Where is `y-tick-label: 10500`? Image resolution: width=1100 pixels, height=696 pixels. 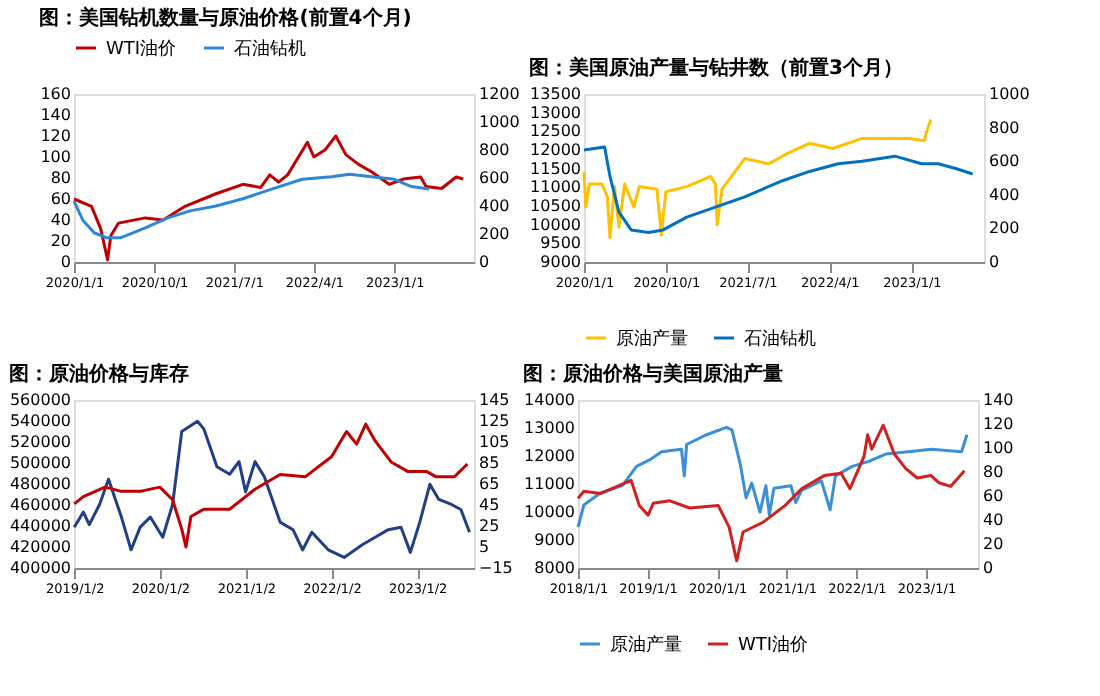
y-tick-label: 10500 is located at coordinates (555, 206).